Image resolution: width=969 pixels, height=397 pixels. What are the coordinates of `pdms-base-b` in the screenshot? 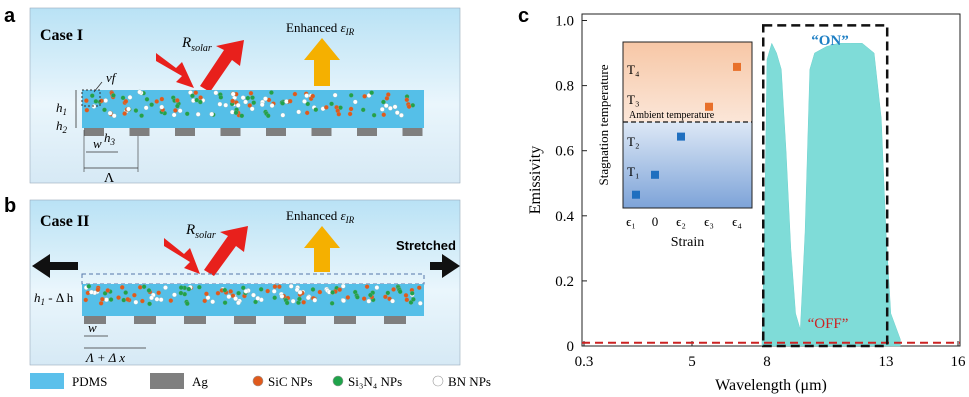 It's located at (253, 311).